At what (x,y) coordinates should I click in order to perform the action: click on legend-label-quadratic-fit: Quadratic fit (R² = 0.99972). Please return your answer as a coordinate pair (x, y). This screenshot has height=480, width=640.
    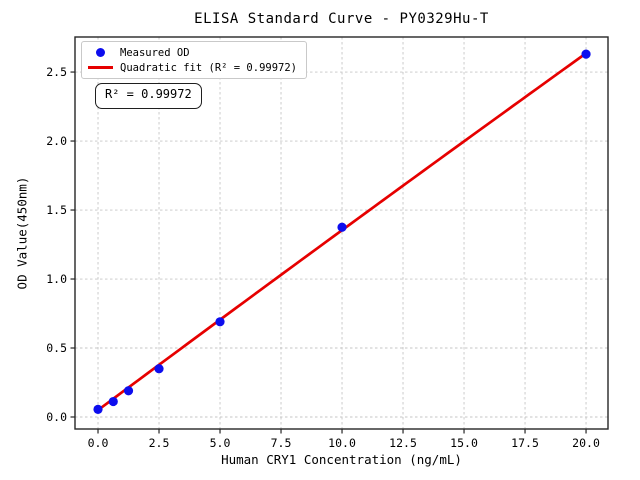
    Looking at the image, I should click on (209, 67).